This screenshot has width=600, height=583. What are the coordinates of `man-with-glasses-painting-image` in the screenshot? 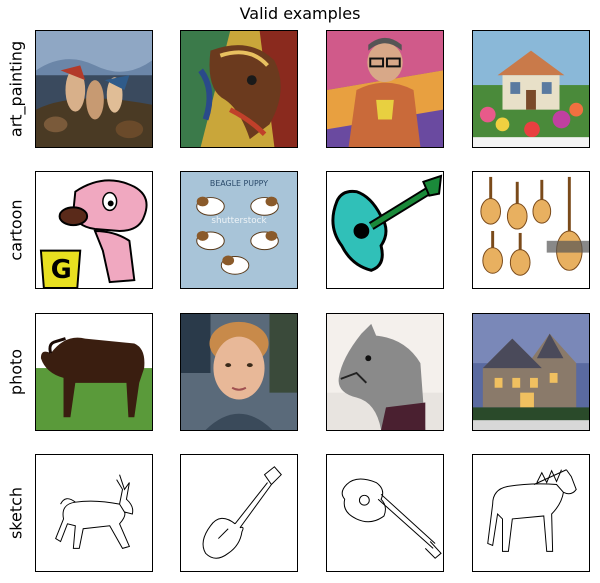 It's located at (385, 89).